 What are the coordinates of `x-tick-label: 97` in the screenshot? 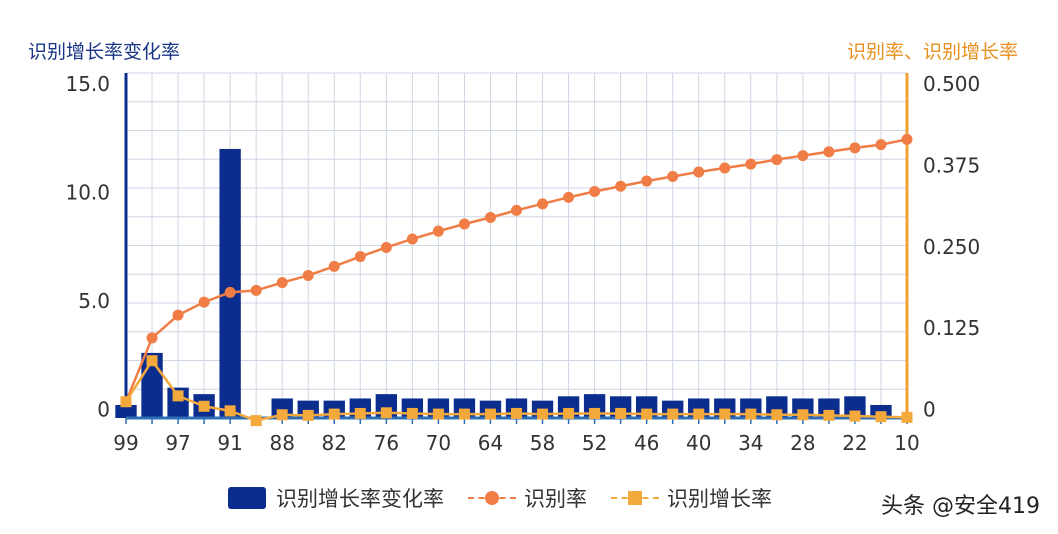 It's located at (177, 443).